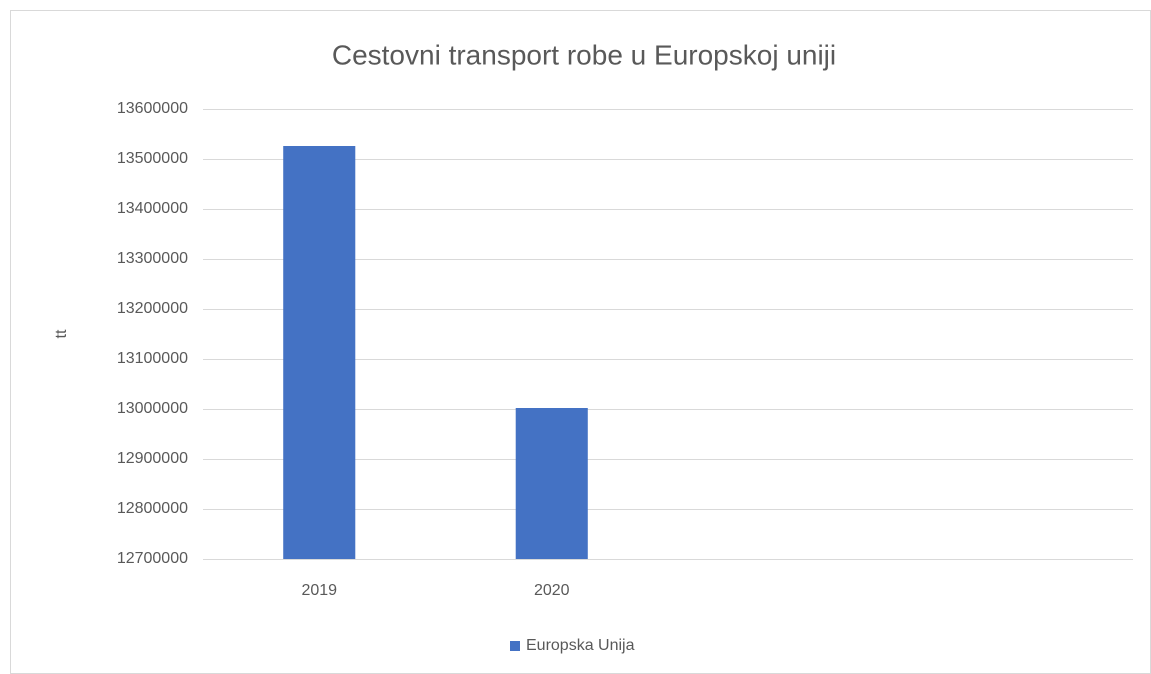 This screenshot has width=1151, height=674. What do you see at coordinates (152, 408) in the screenshot?
I see `y-tick-label: 13000000` at bounding box center [152, 408].